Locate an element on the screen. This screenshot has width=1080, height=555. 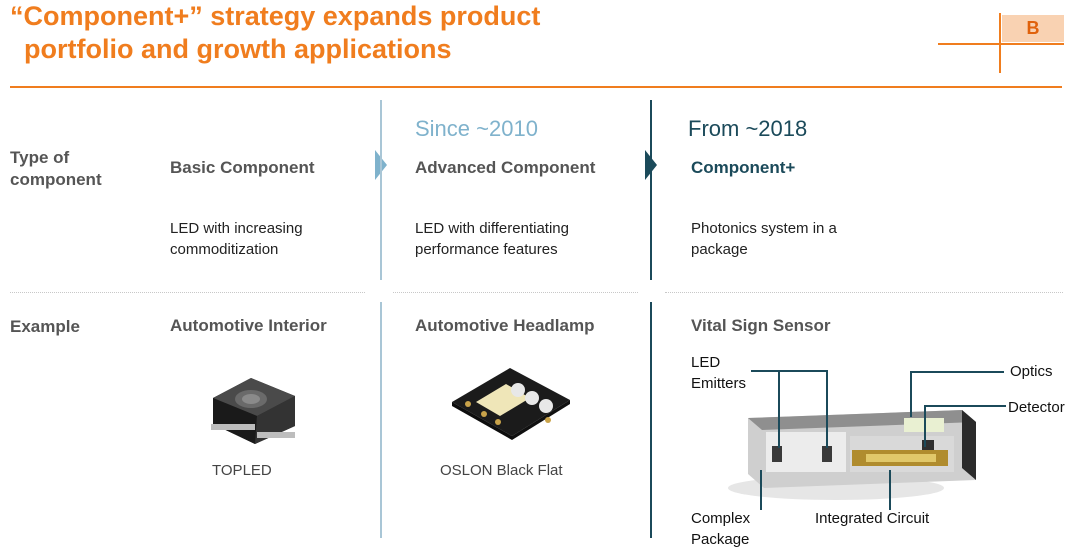
era-since-2010: Since ~2010 is located at coordinates (476, 128).